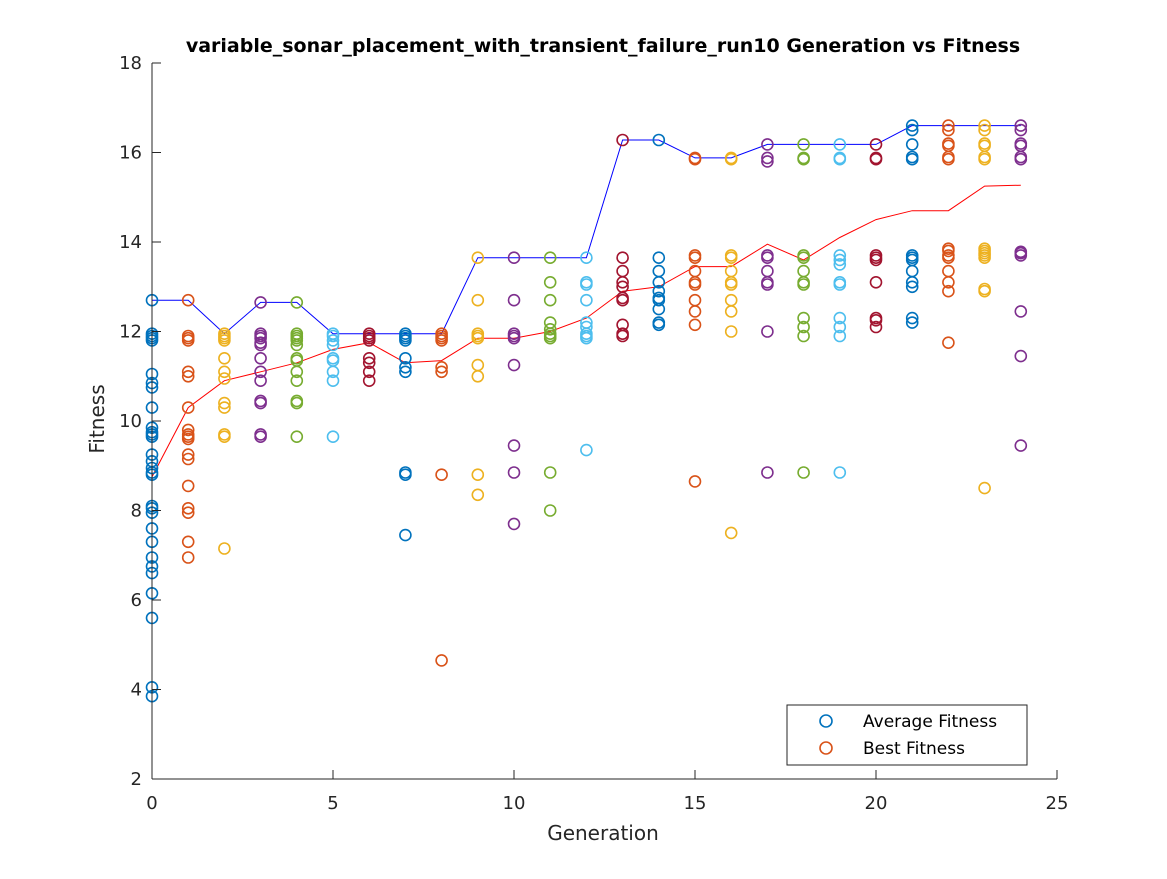 The width and height of the screenshot is (1167, 879). I want to click on y-tick-label: 8, so click(136, 511).